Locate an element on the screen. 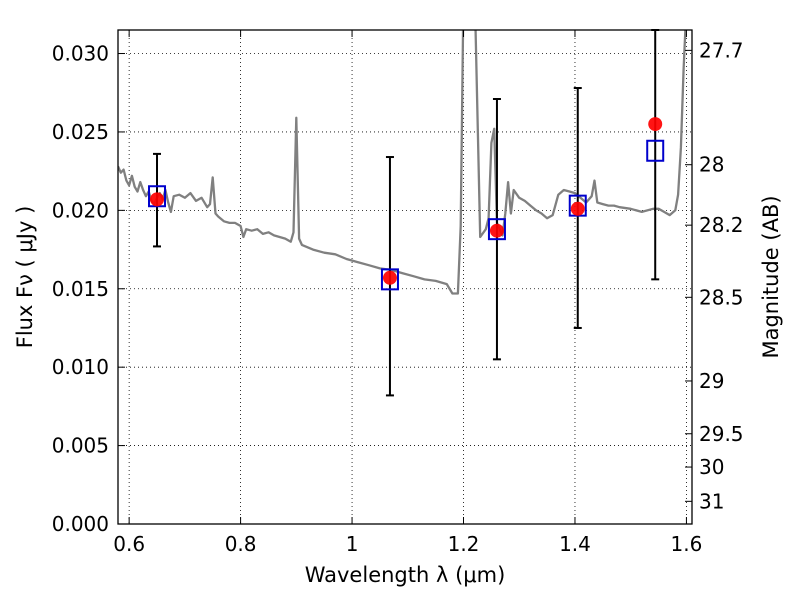  y-tick-label: 0.030 is located at coordinates (80, 54).